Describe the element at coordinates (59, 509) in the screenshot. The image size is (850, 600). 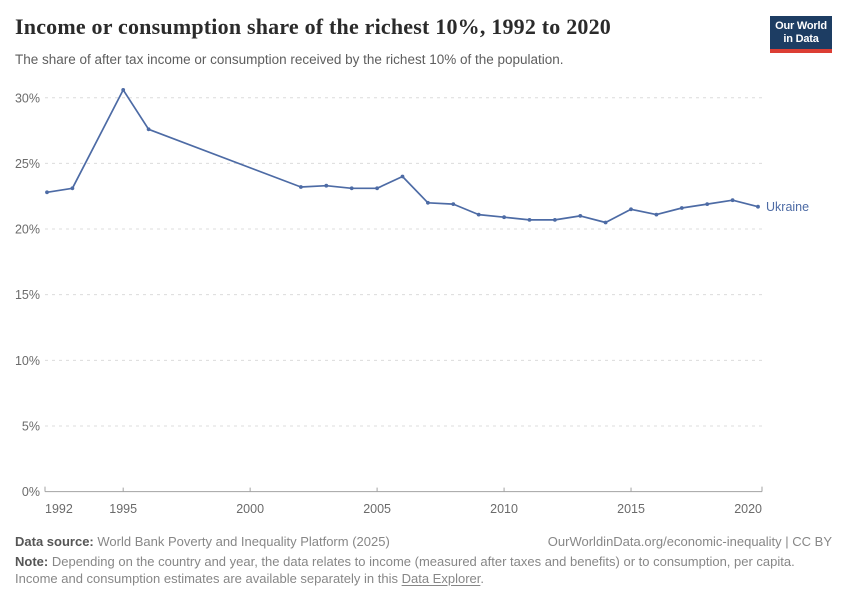
I see `x-tick-label: 1992` at that location.